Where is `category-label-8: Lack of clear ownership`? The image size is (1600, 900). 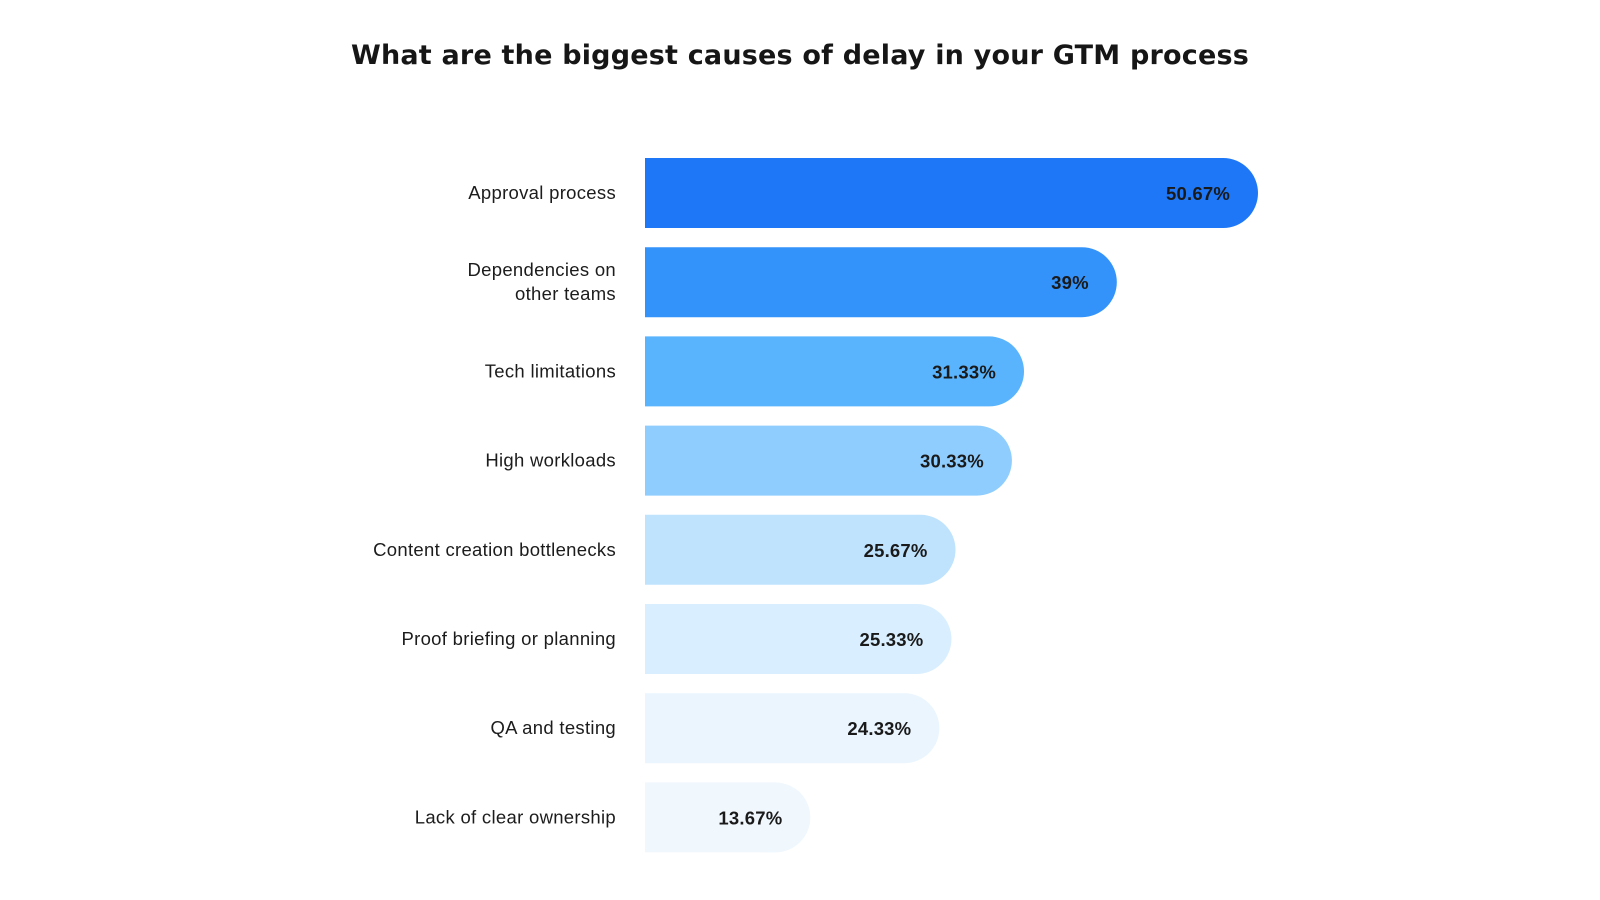
category-label-8: Lack of clear ownership is located at coordinates (515, 816).